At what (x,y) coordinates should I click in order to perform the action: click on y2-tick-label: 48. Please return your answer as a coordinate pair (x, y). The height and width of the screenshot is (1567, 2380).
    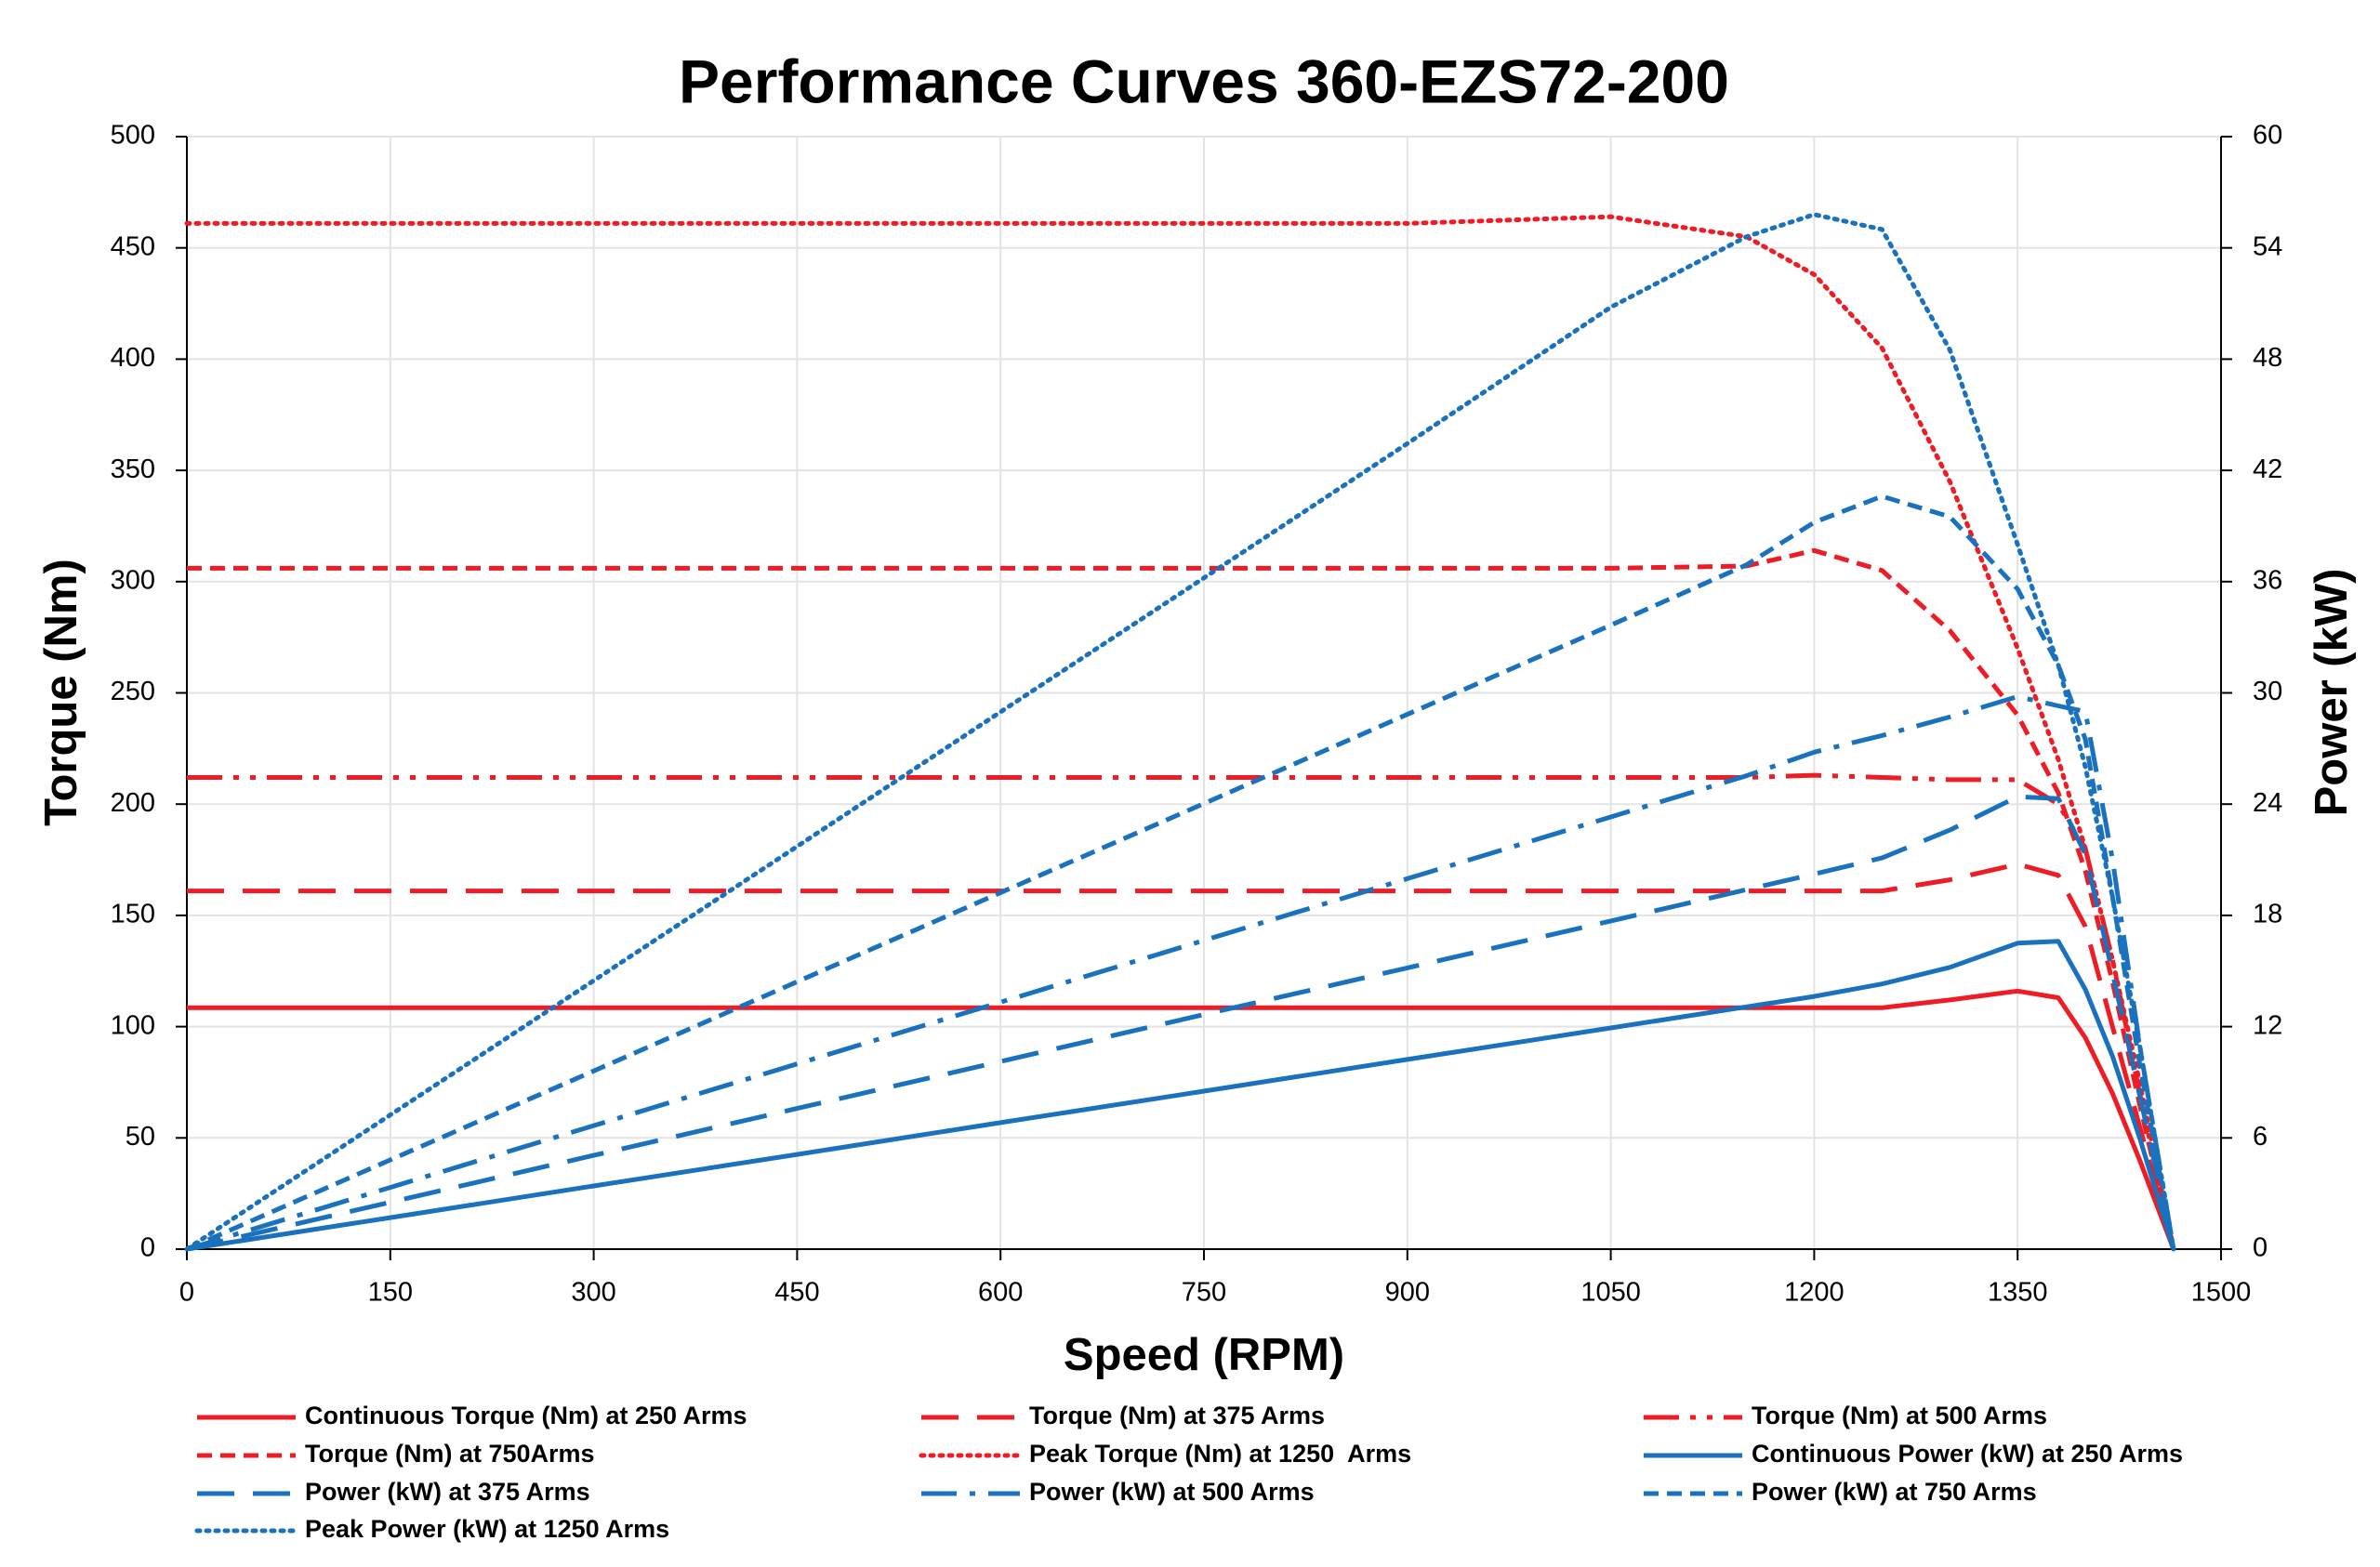
    Looking at the image, I should click on (2267, 358).